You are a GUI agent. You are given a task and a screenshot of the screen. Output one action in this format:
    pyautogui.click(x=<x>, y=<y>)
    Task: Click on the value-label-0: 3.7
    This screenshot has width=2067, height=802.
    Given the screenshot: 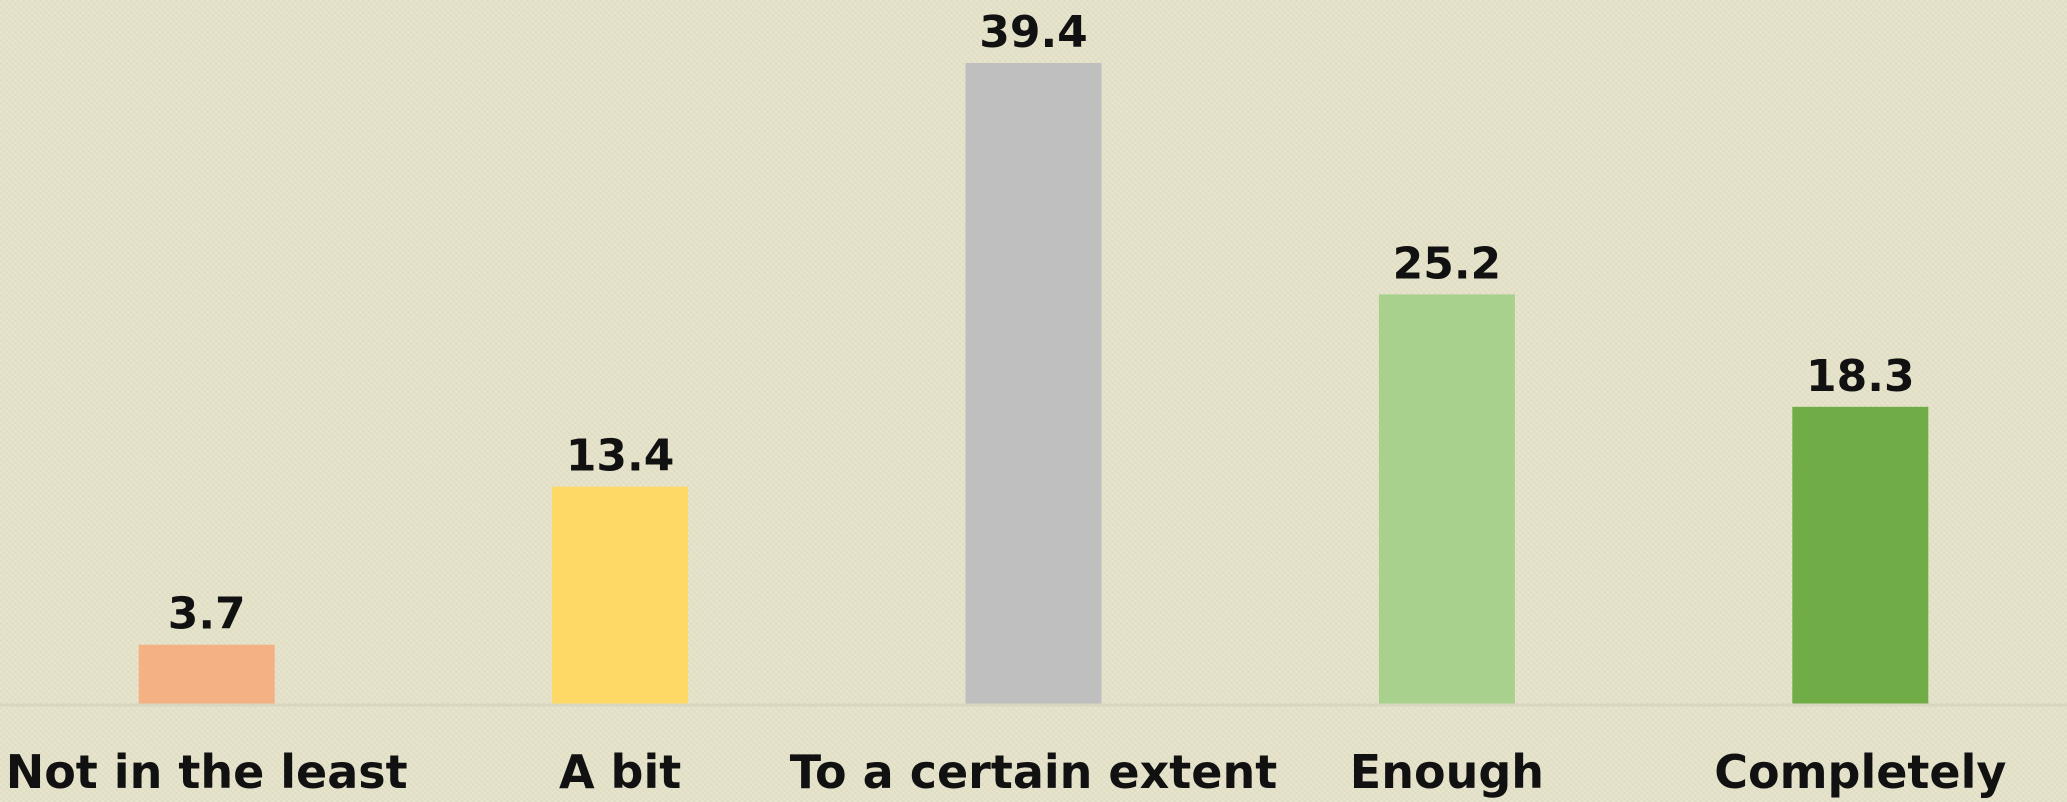 What is the action you would take?
    pyautogui.click(x=207, y=614)
    